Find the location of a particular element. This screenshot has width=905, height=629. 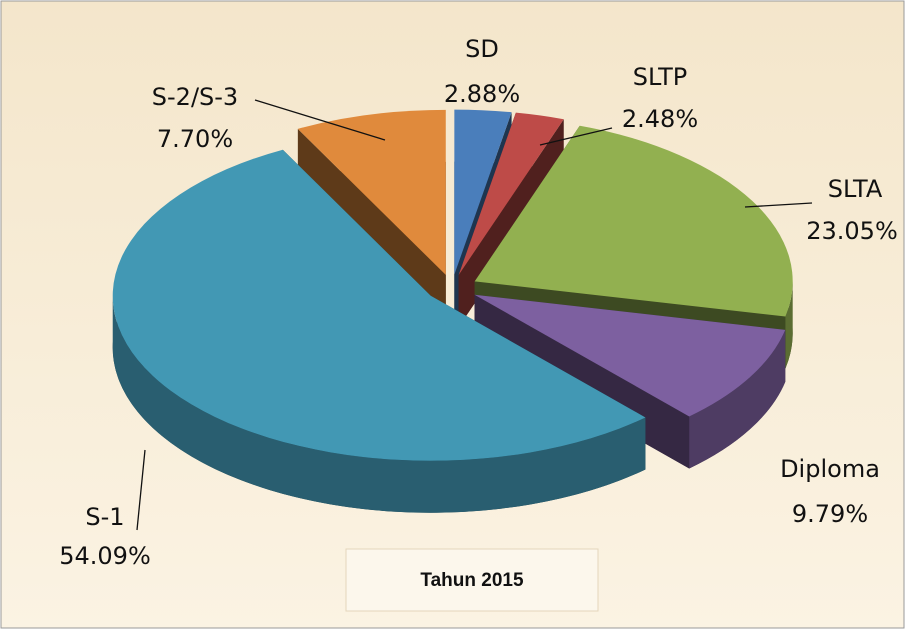

value-label: 9.79% is located at coordinates (830, 514).